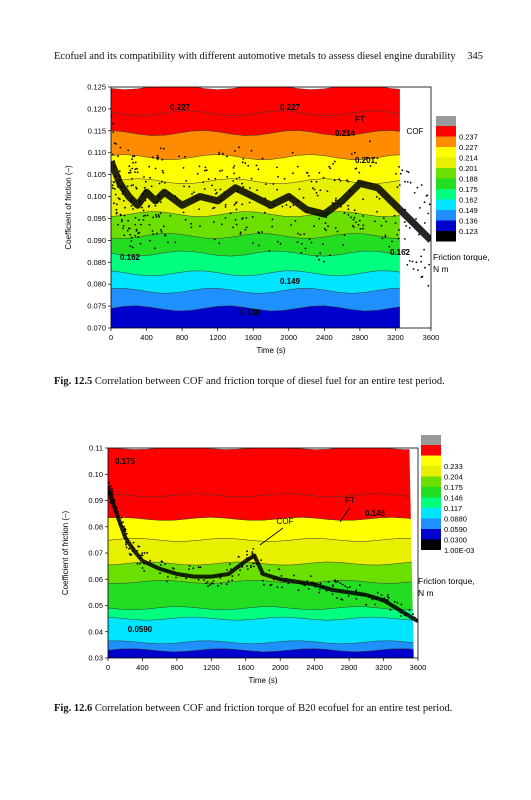  I want to click on y-tick-label: 0.075, so click(96, 306).